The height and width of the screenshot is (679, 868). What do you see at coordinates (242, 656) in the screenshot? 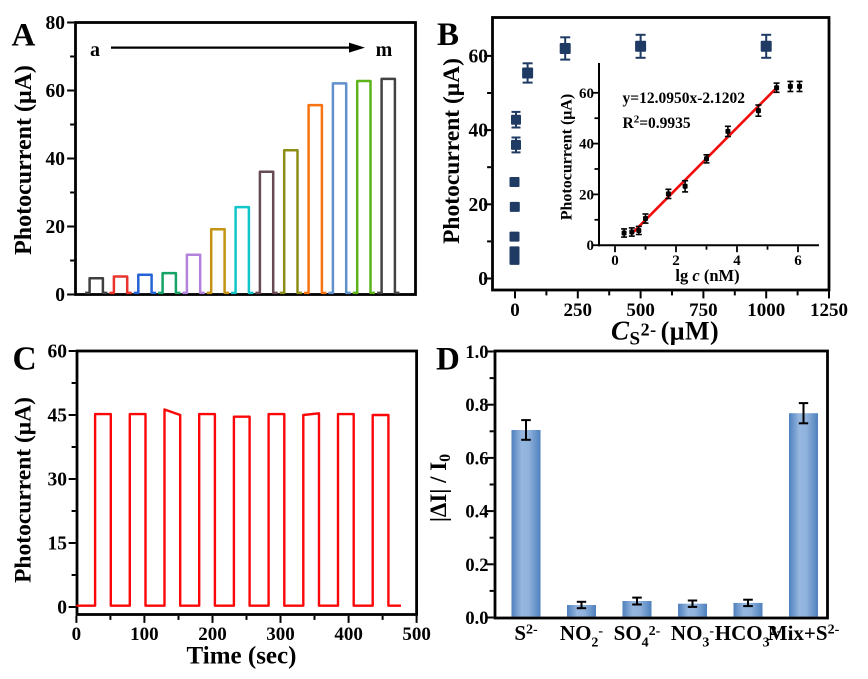
I see `svg-text: Time (sec)` at bounding box center [242, 656].